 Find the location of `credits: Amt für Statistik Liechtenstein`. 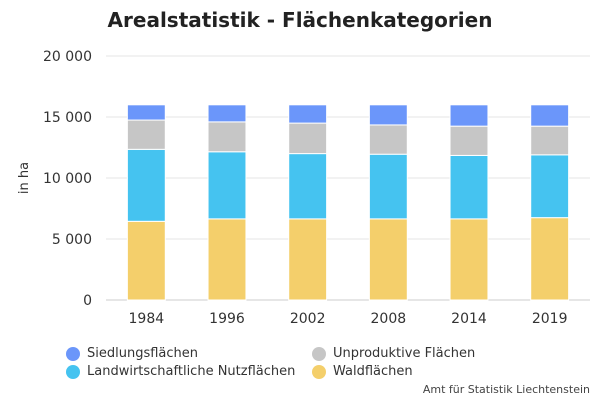

credits: Amt für Statistik Liechtenstein is located at coordinates (506, 389).